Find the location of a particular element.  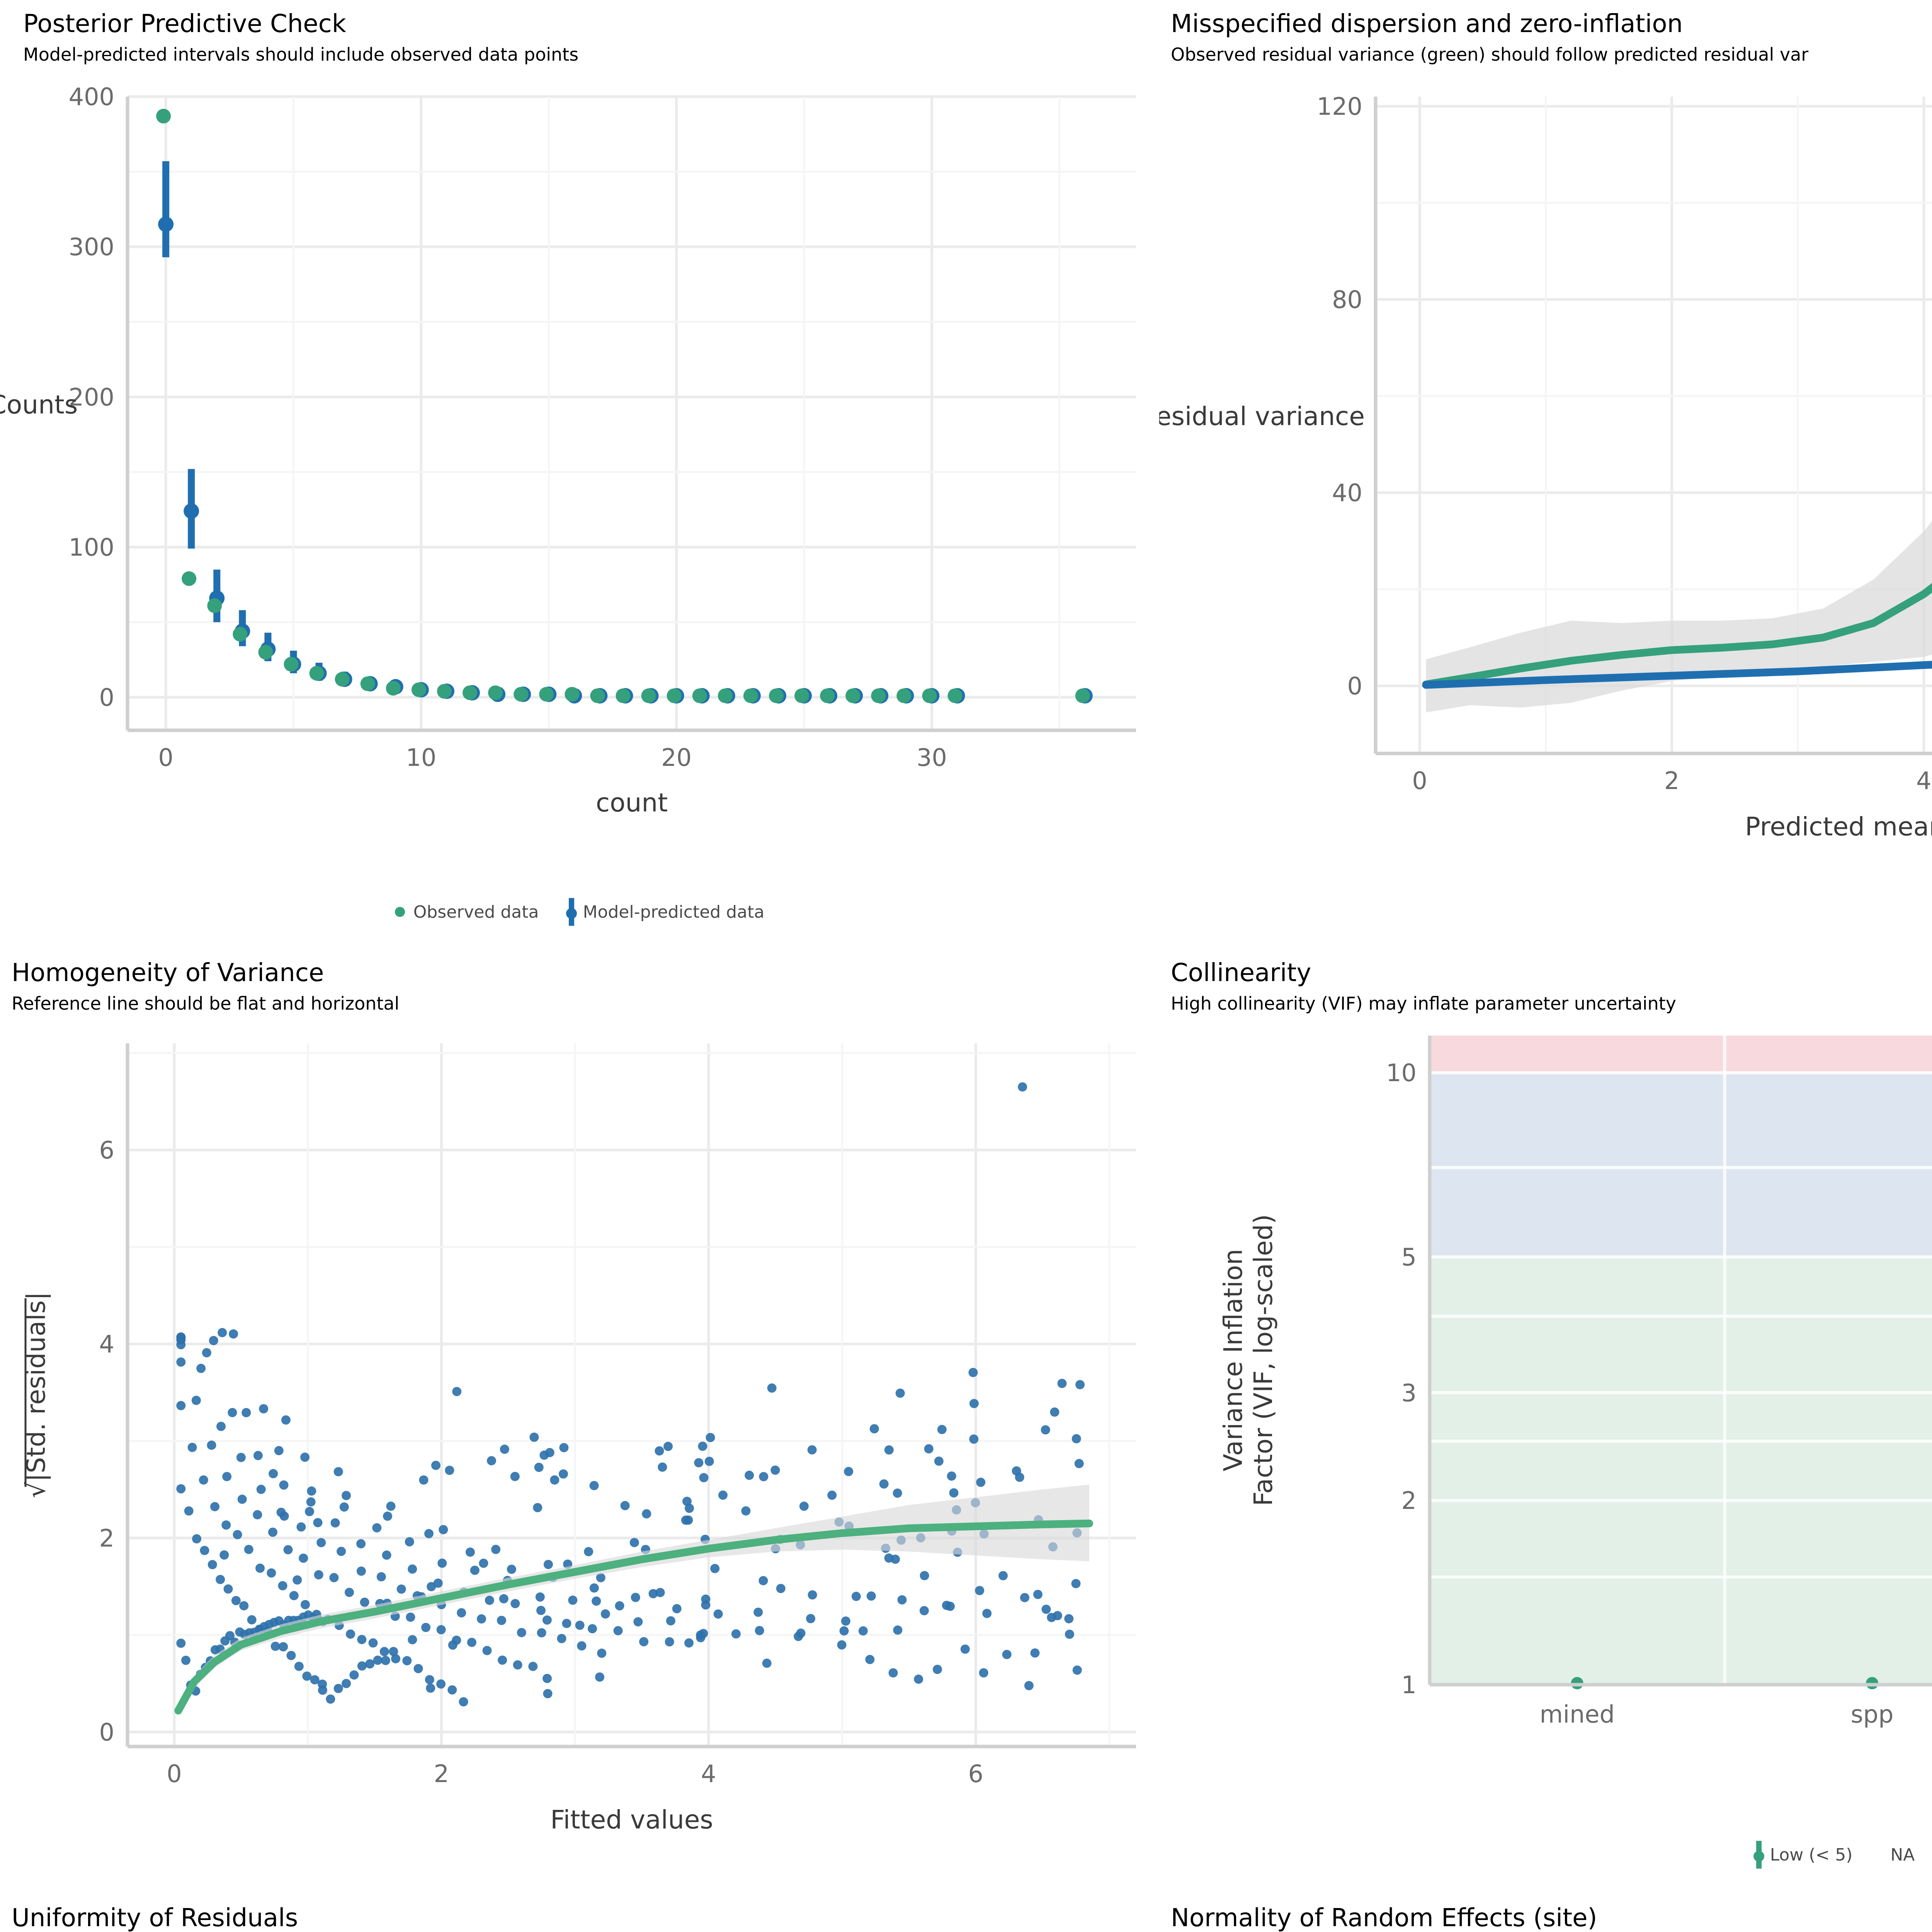

homogeneity-title: Homogeneity of Variance is located at coordinates (168, 973).